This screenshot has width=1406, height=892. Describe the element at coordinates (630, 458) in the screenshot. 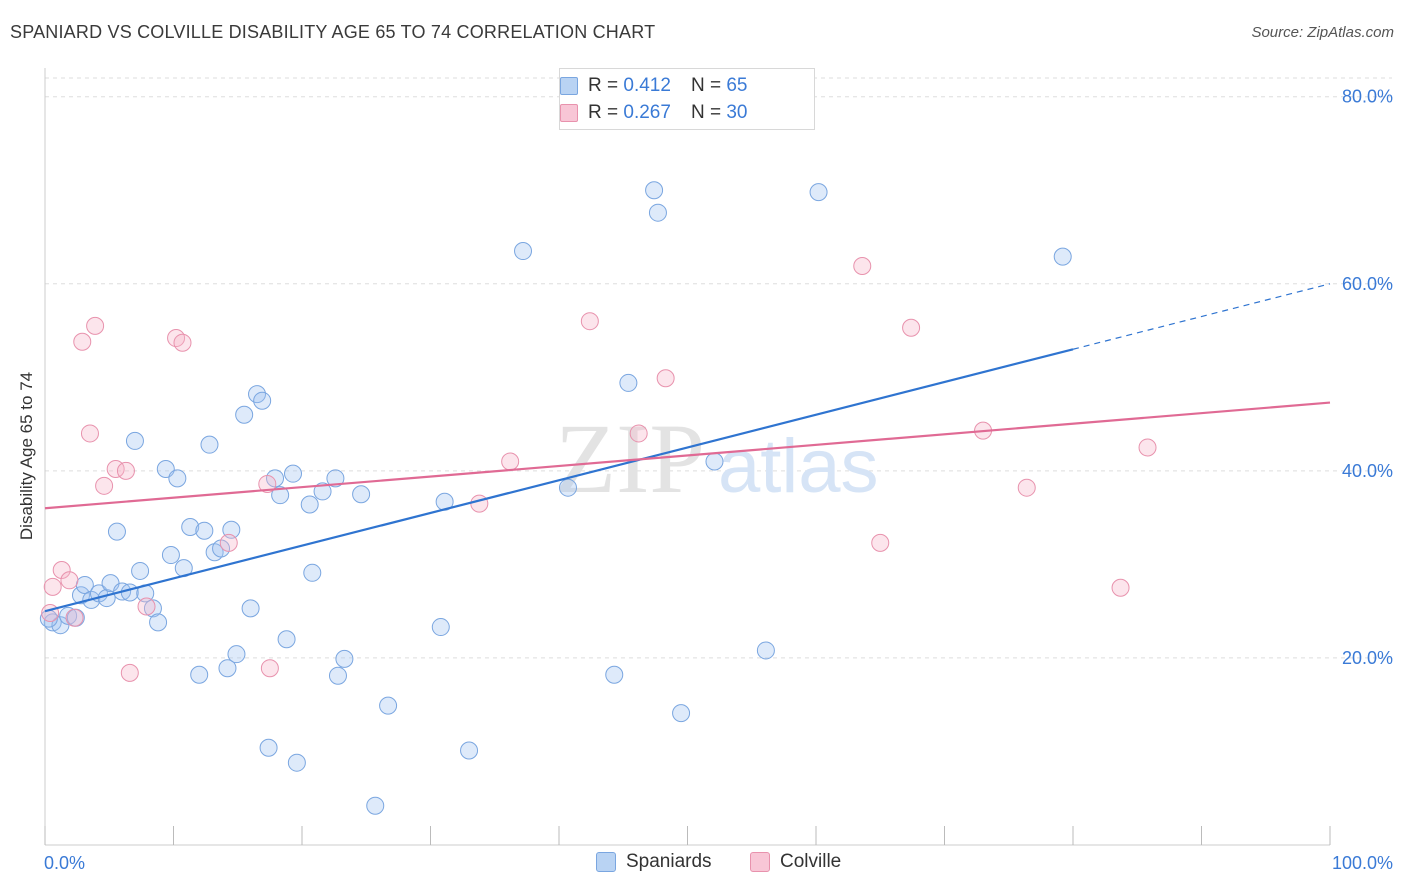

I see `watermark-zip: ZIP` at that location.